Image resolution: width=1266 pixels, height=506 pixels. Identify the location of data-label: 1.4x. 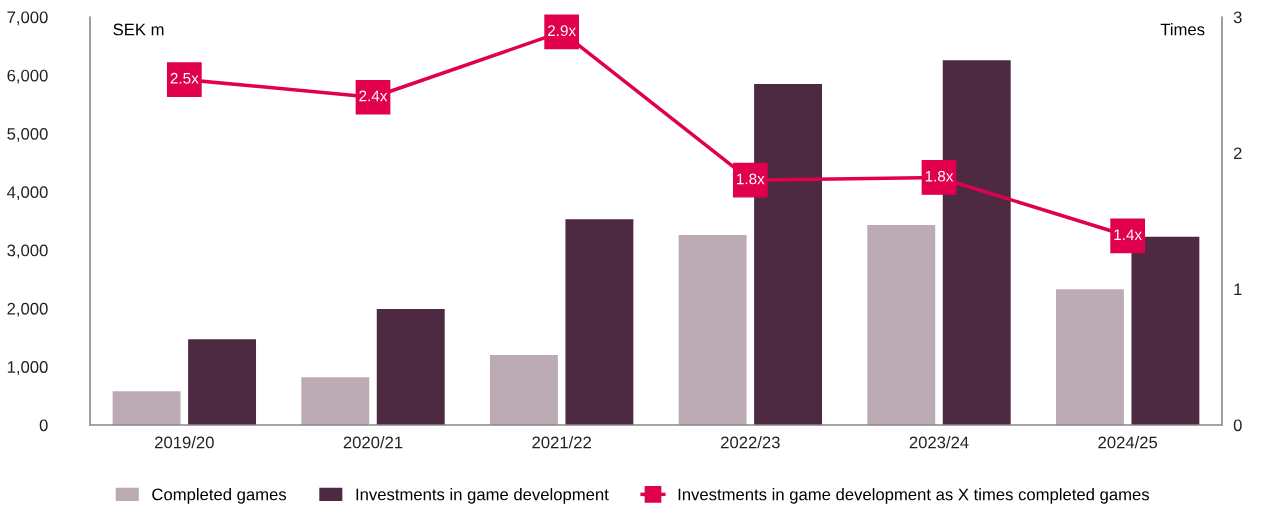
(1128, 234).